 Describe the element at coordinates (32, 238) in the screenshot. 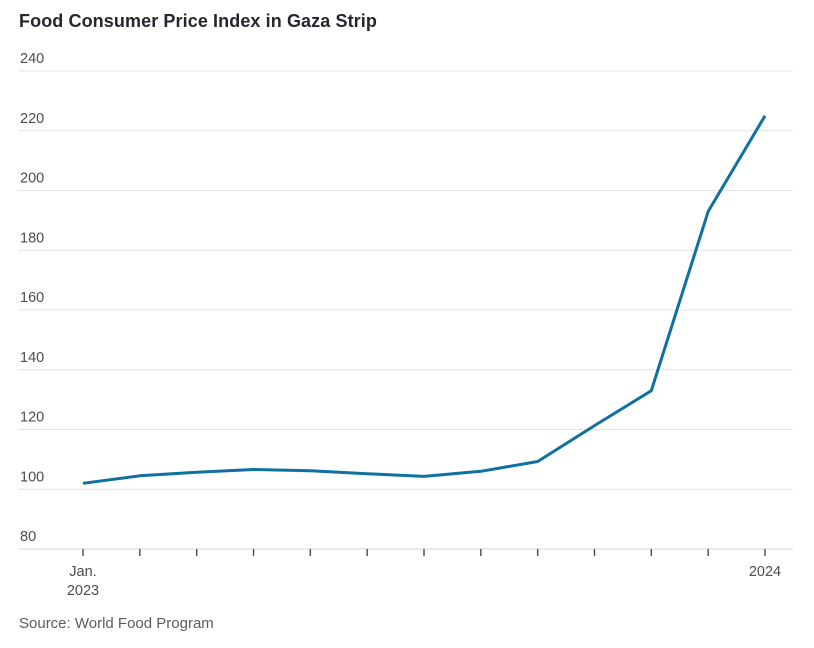

I see `y-axis-label: 180` at that location.